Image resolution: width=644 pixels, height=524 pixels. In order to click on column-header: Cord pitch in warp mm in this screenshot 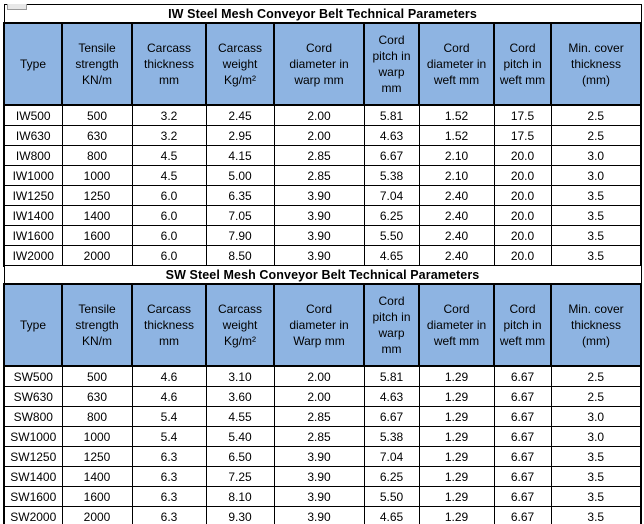, I will do `click(391, 325)`.